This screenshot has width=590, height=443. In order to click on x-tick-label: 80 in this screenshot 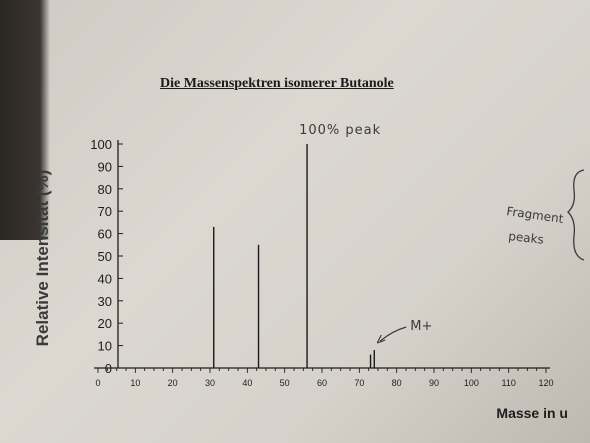, I will do `click(397, 383)`.